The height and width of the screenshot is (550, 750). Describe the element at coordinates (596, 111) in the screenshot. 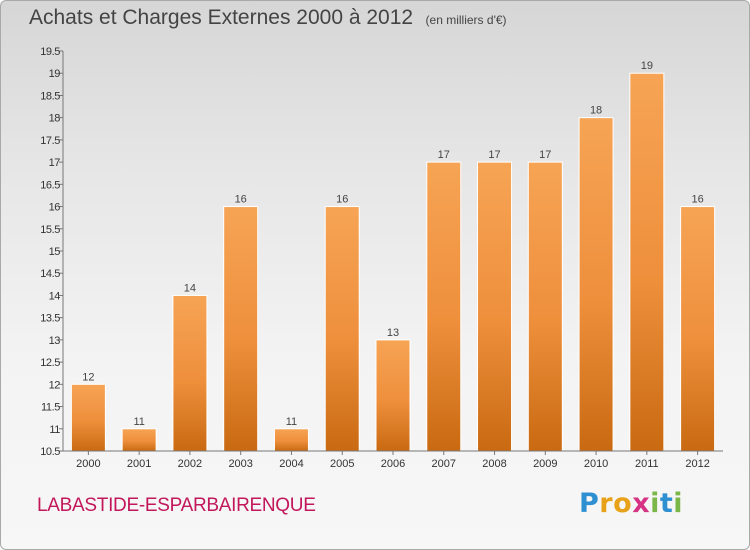

I see `value-label-2010: 18` at that location.